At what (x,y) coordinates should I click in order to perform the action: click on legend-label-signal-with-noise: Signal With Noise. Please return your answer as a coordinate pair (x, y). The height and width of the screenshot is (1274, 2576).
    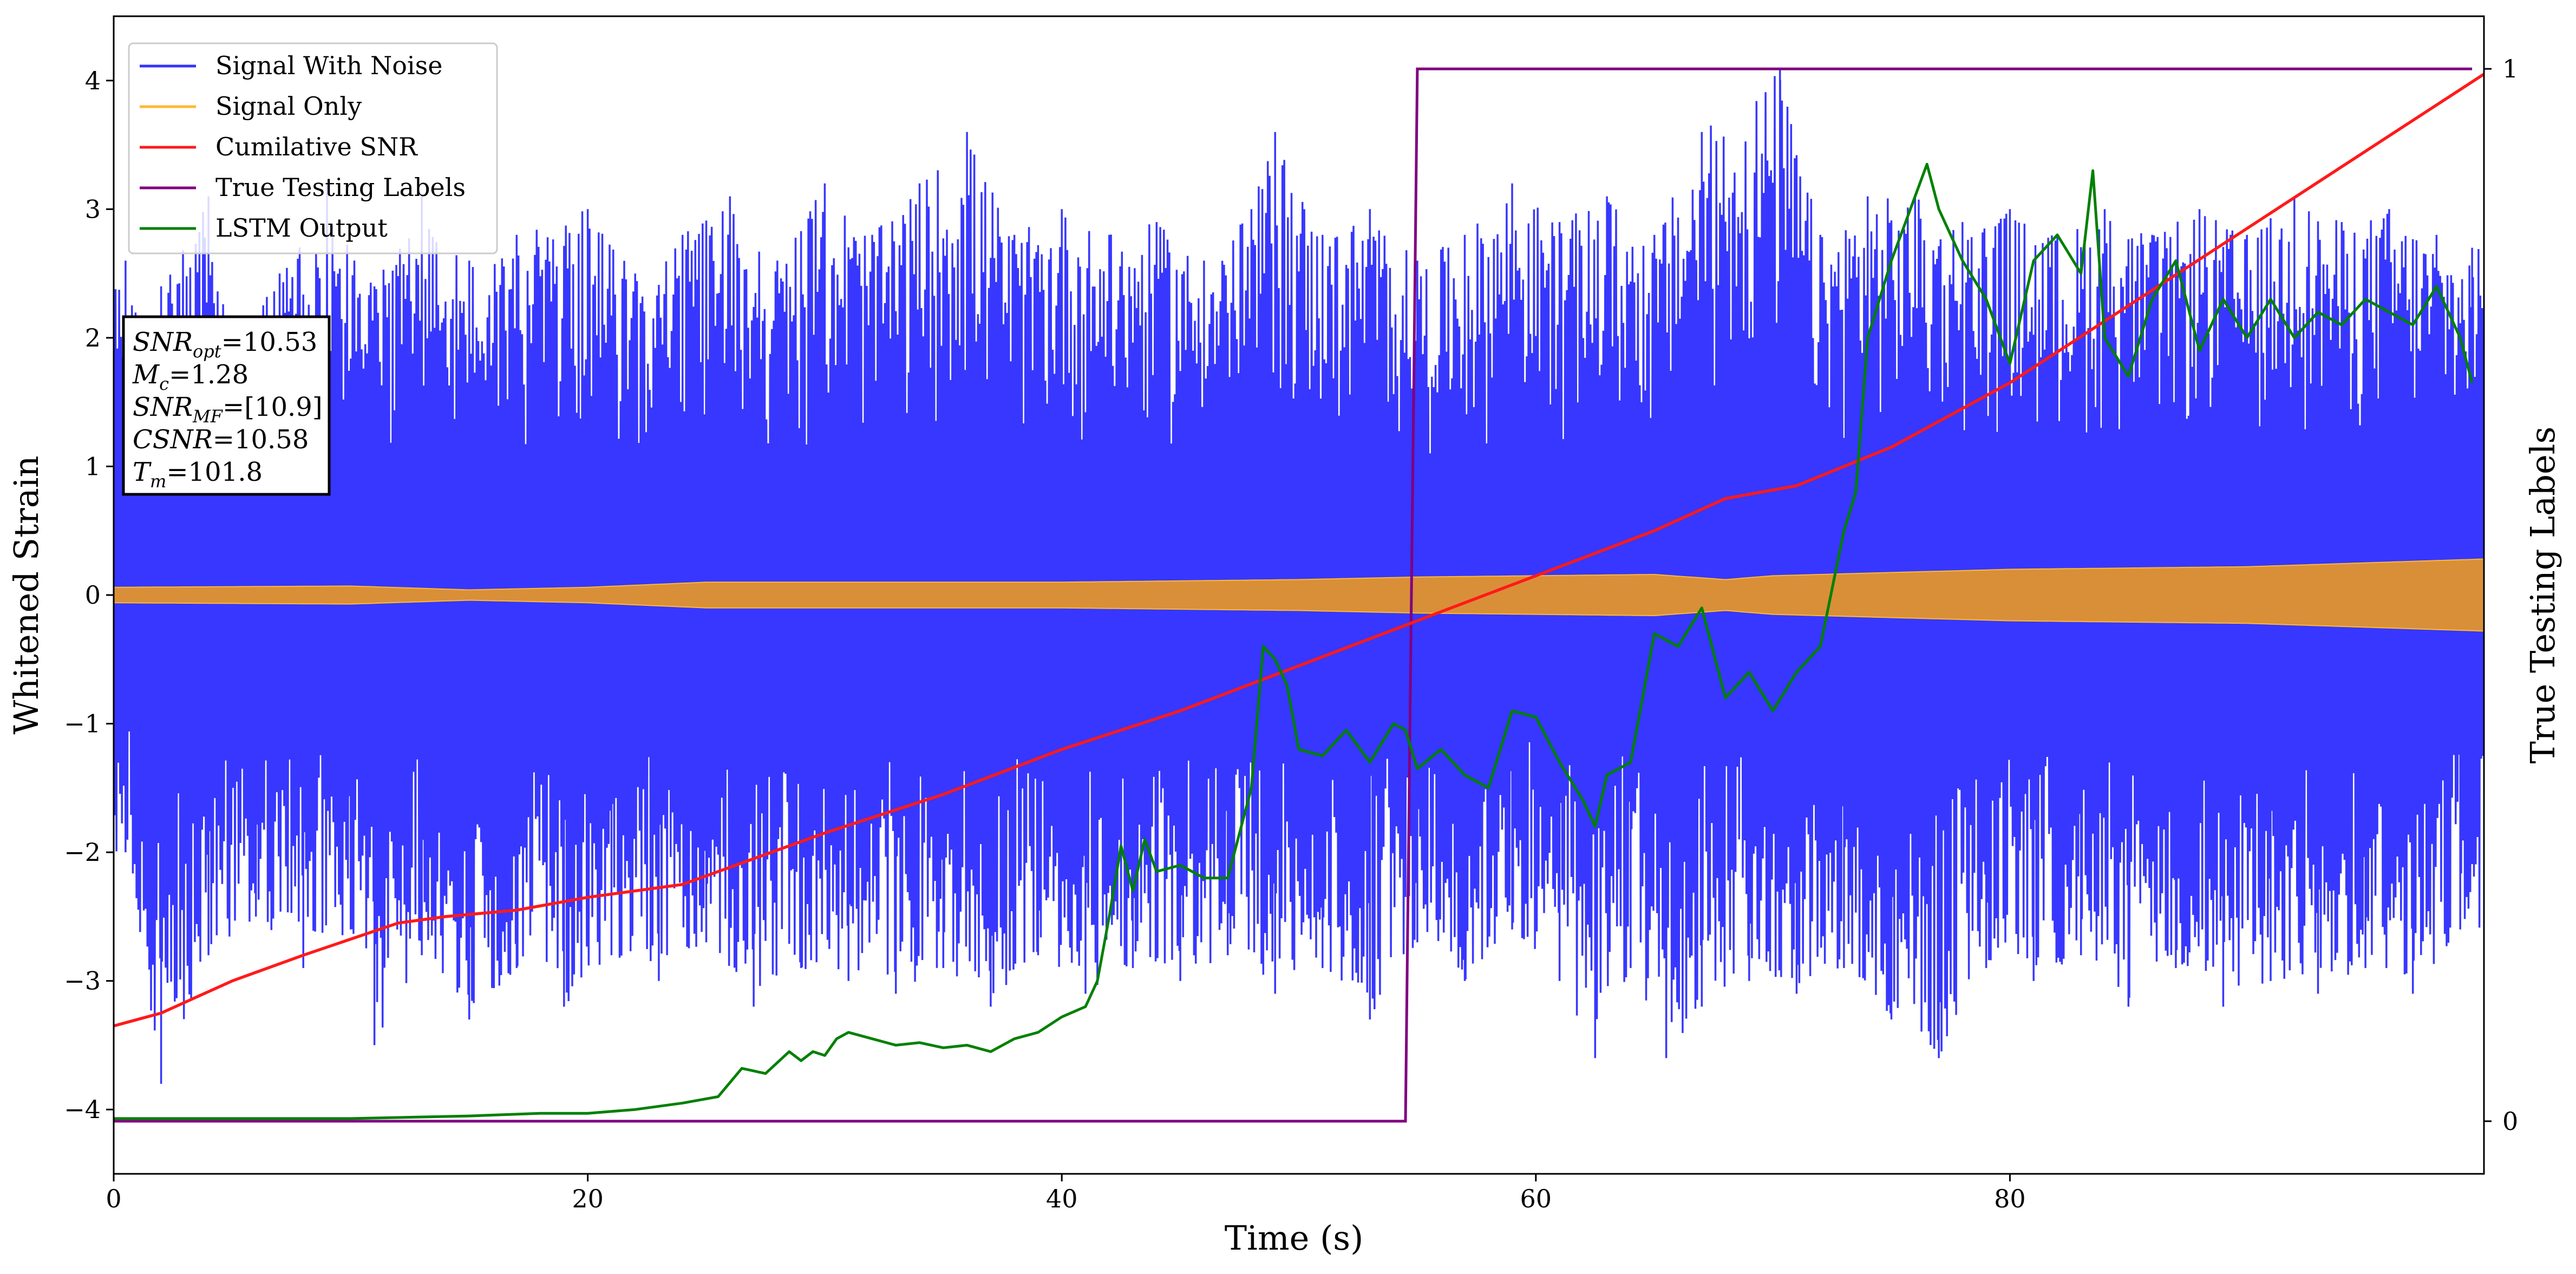
    Looking at the image, I should click on (328, 65).